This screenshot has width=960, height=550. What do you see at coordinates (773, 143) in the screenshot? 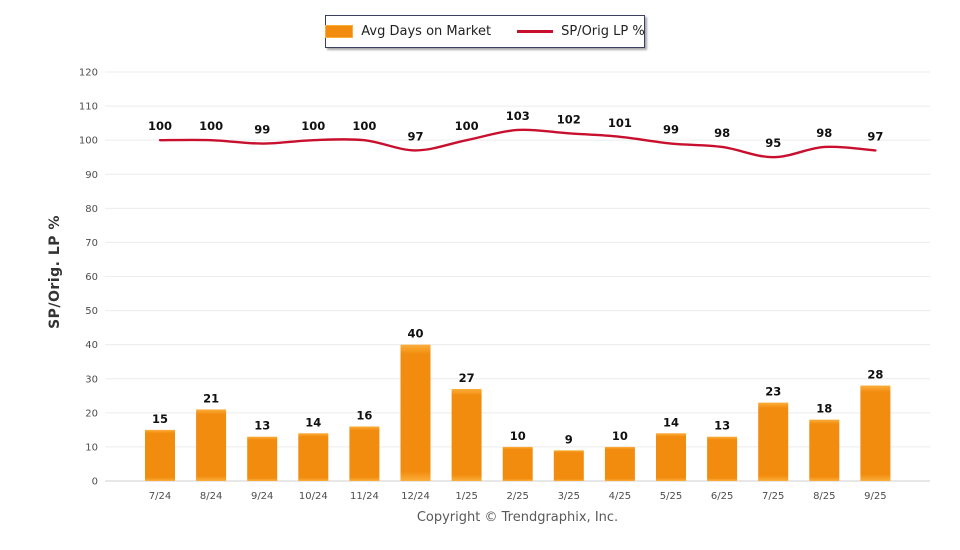
I see `line-value-label: 95` at bounding box center [773, 143].